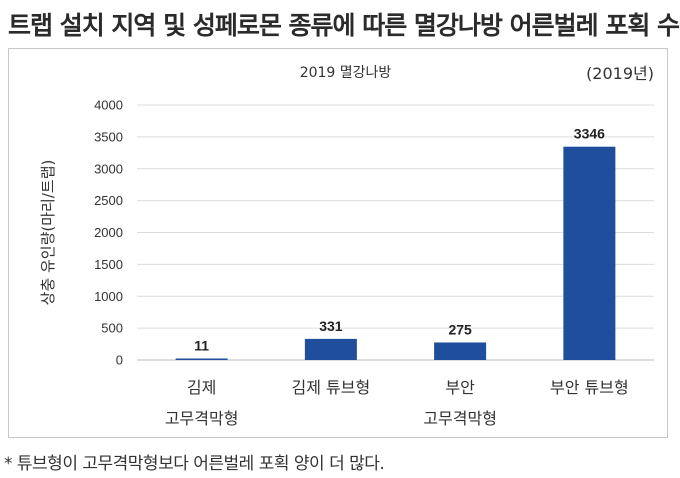  Describe the element at coordinates (460, 387) in the screenshot. I see `x-category-label: 부안` at that location.